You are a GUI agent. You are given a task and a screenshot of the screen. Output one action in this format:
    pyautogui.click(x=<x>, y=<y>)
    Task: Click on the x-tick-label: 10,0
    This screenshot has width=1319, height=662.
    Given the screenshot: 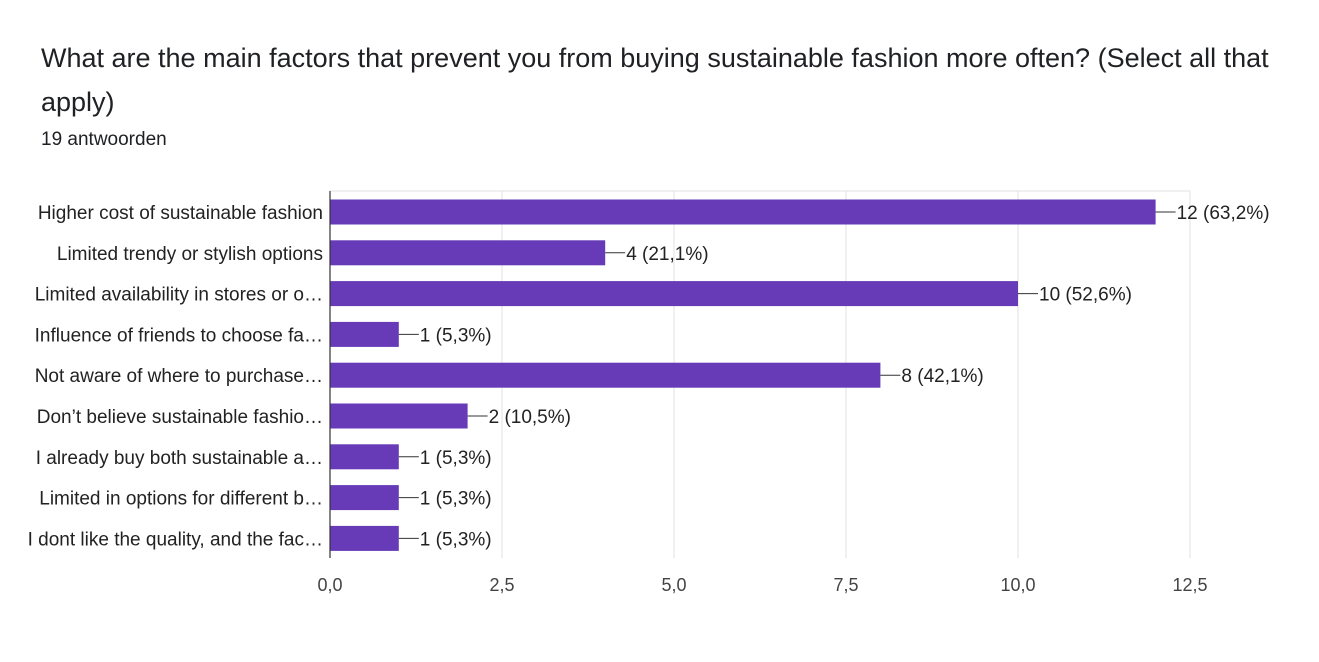 What is the action you would take?
    pyautogui.click(x=1017, y=585)
    